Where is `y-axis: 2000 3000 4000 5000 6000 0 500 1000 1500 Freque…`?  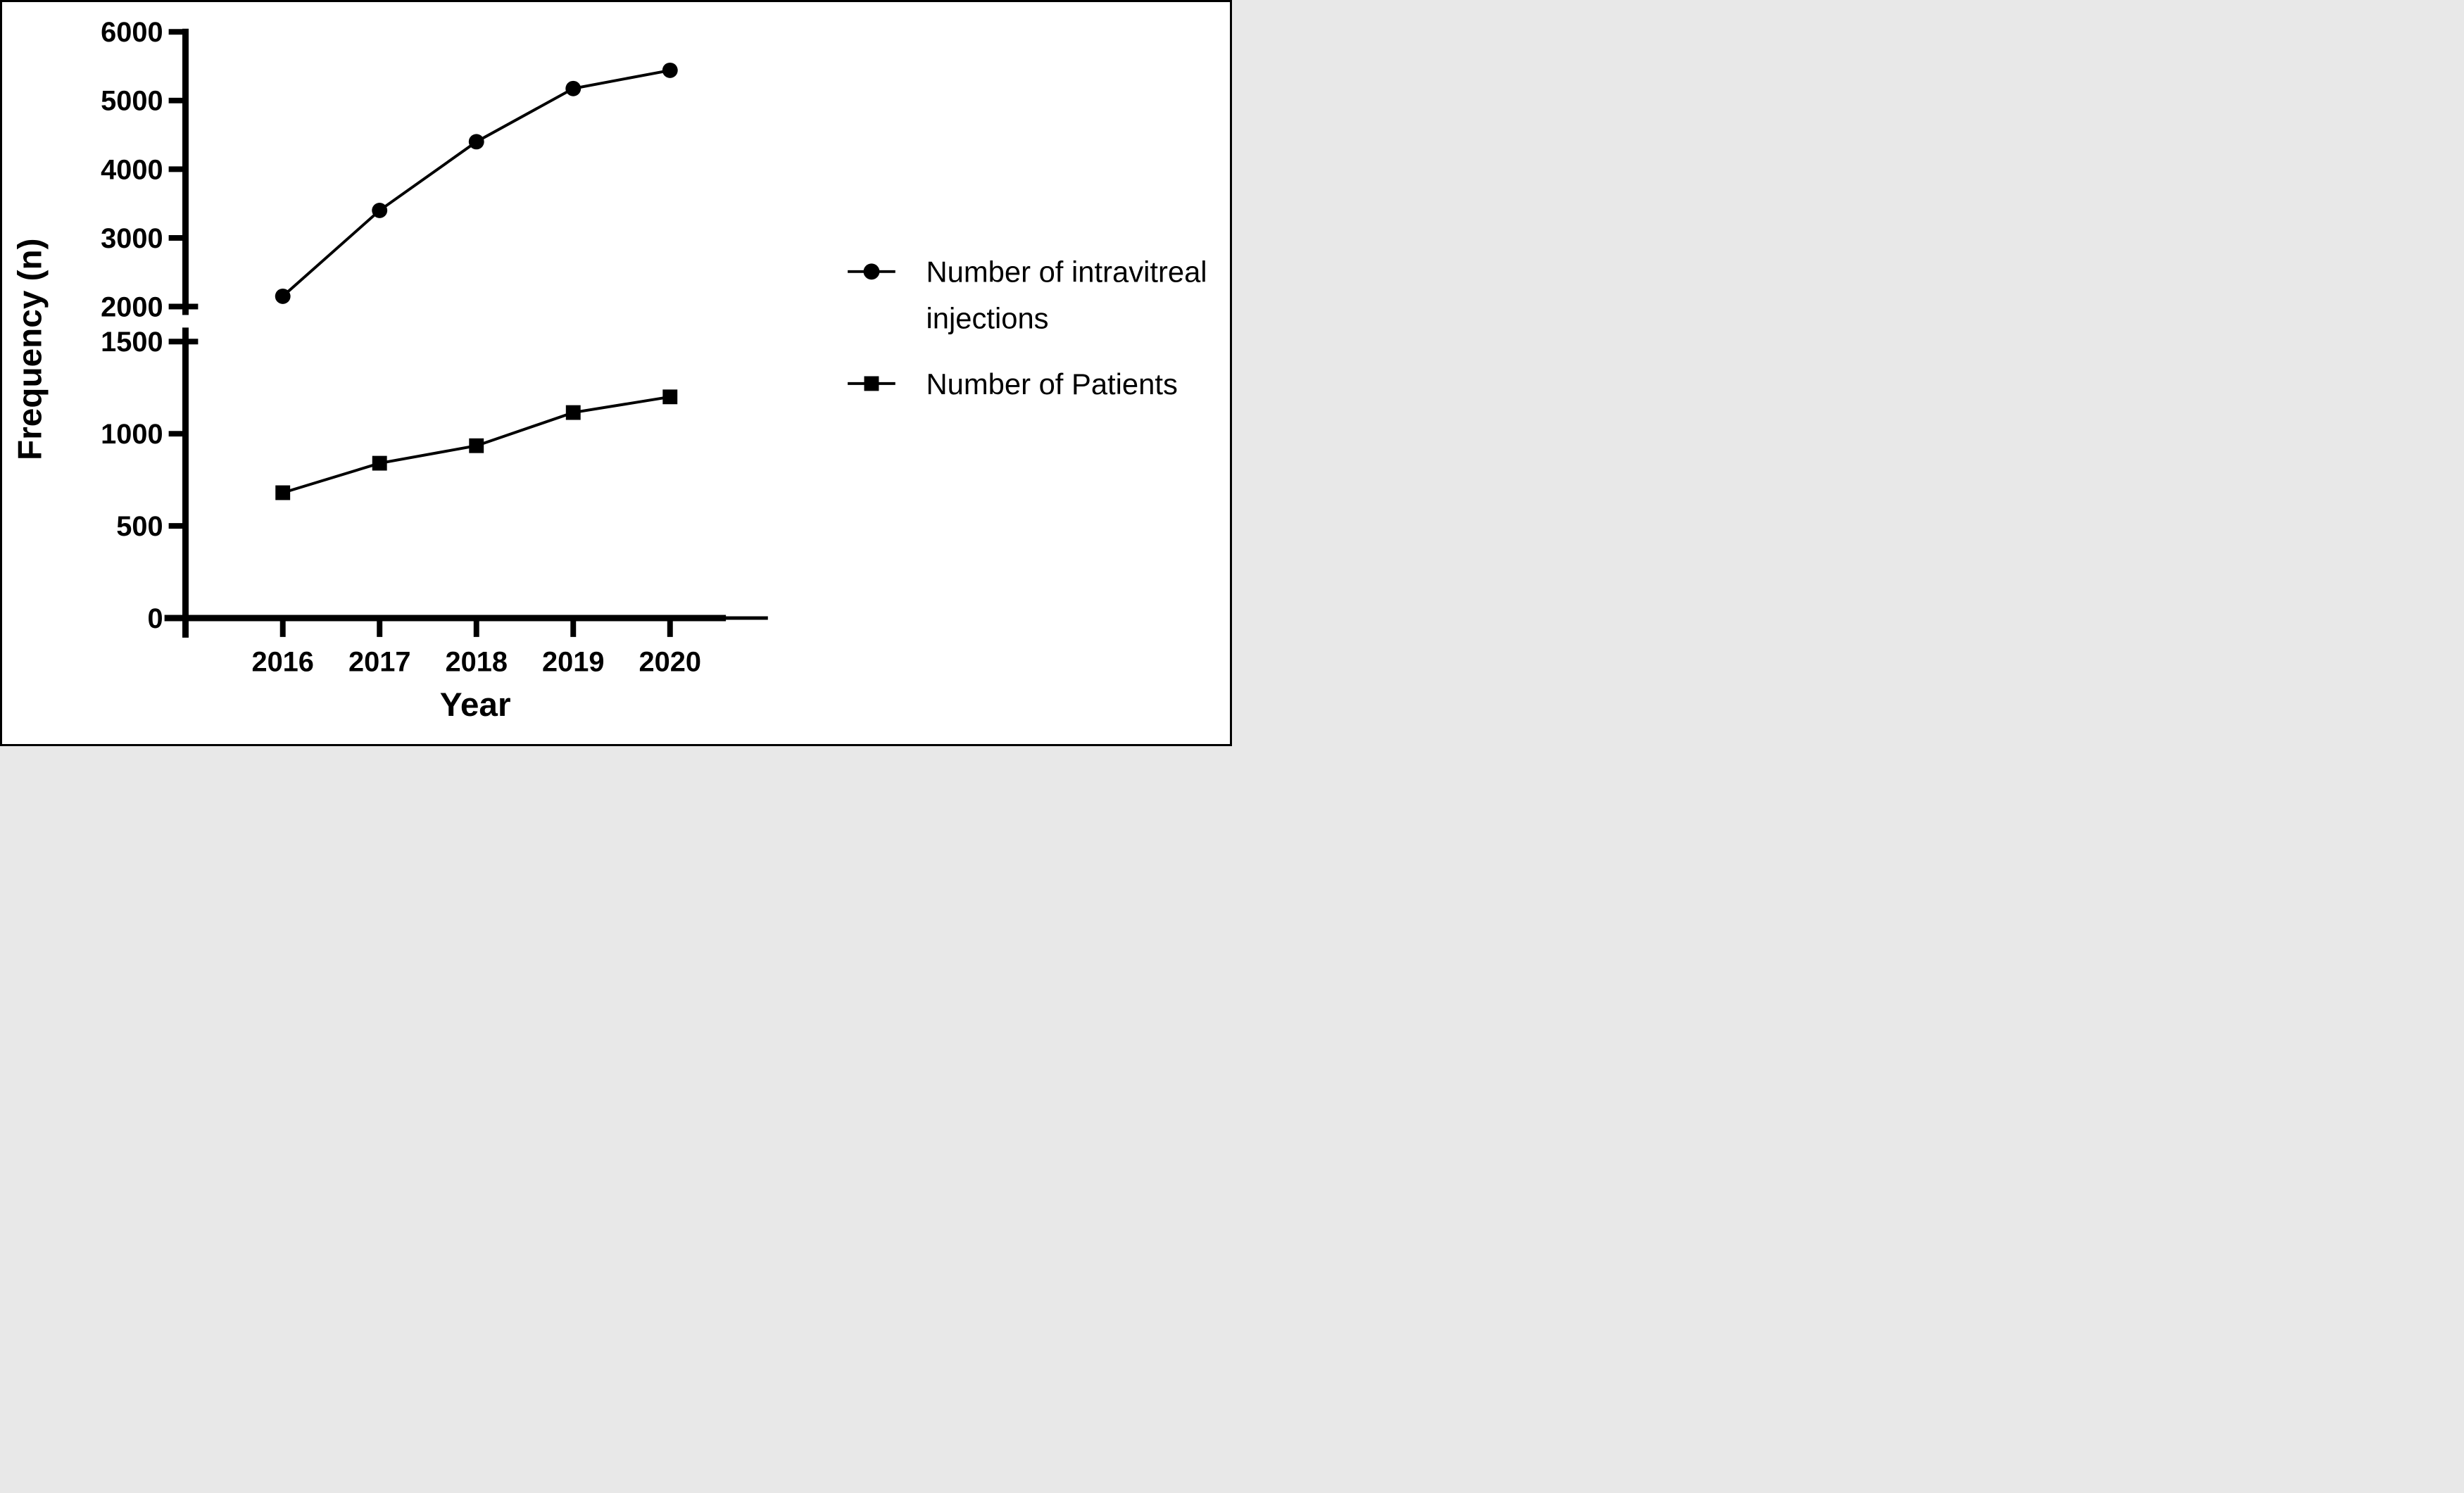 y-axis: 2000 3000 4000 5000 6000 0 500 1000 1500 Freque… is located at coordinates (105, 327).